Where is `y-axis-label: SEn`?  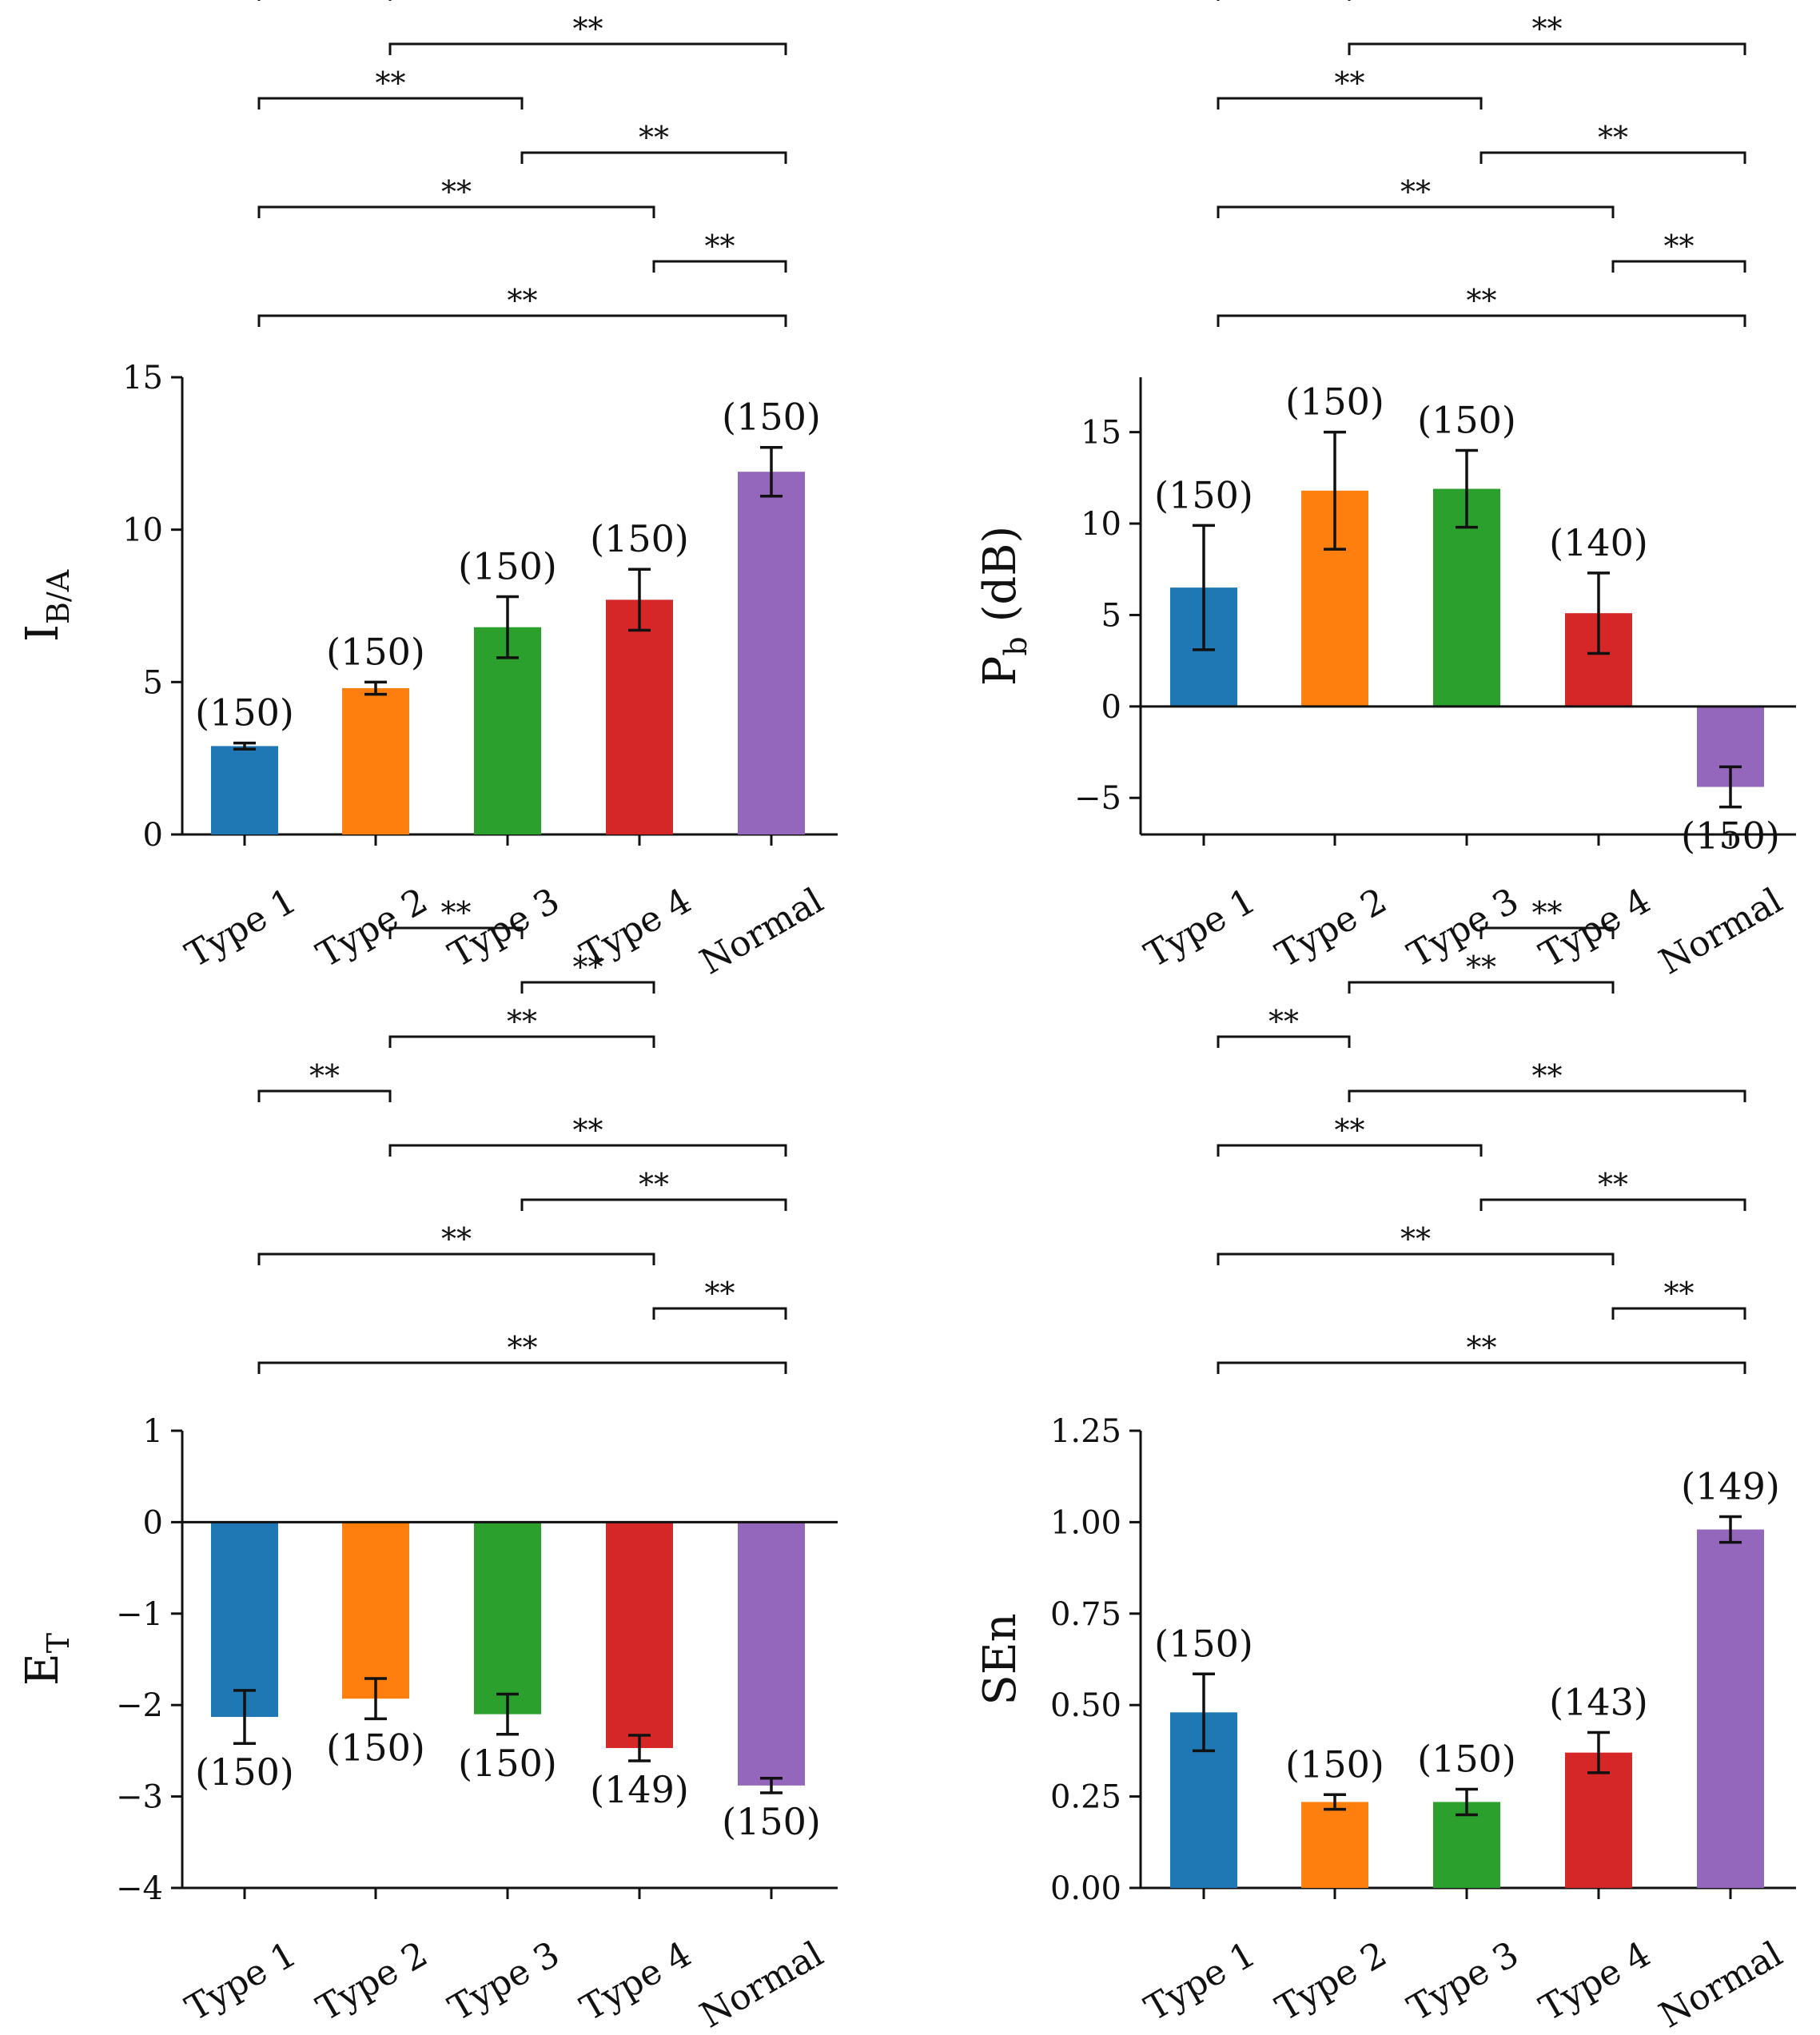 y-axis-label: SEn is located at coordinates (1000, 1659).